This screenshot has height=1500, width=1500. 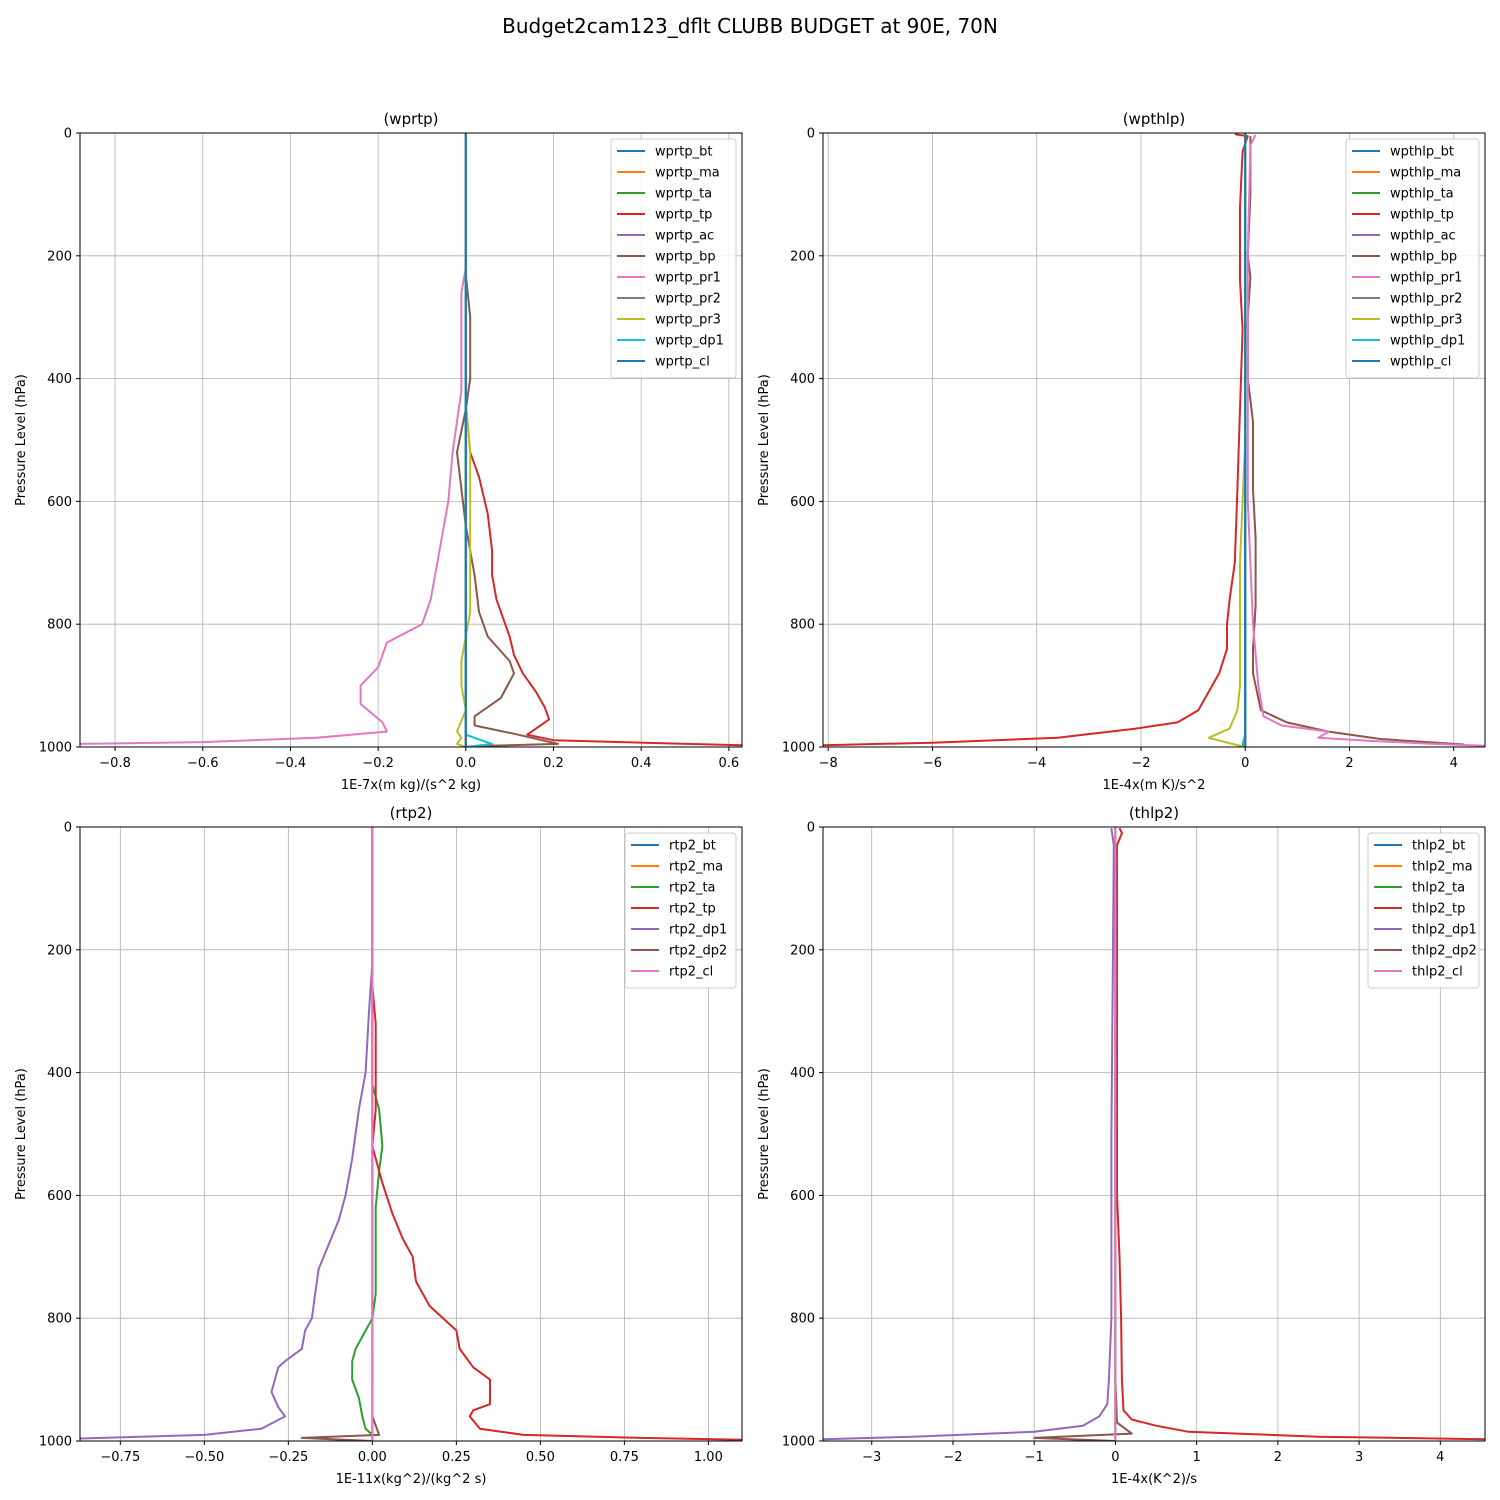 I want to click on chart2-series-rtp2_ta, so click(x=367, y=1134).